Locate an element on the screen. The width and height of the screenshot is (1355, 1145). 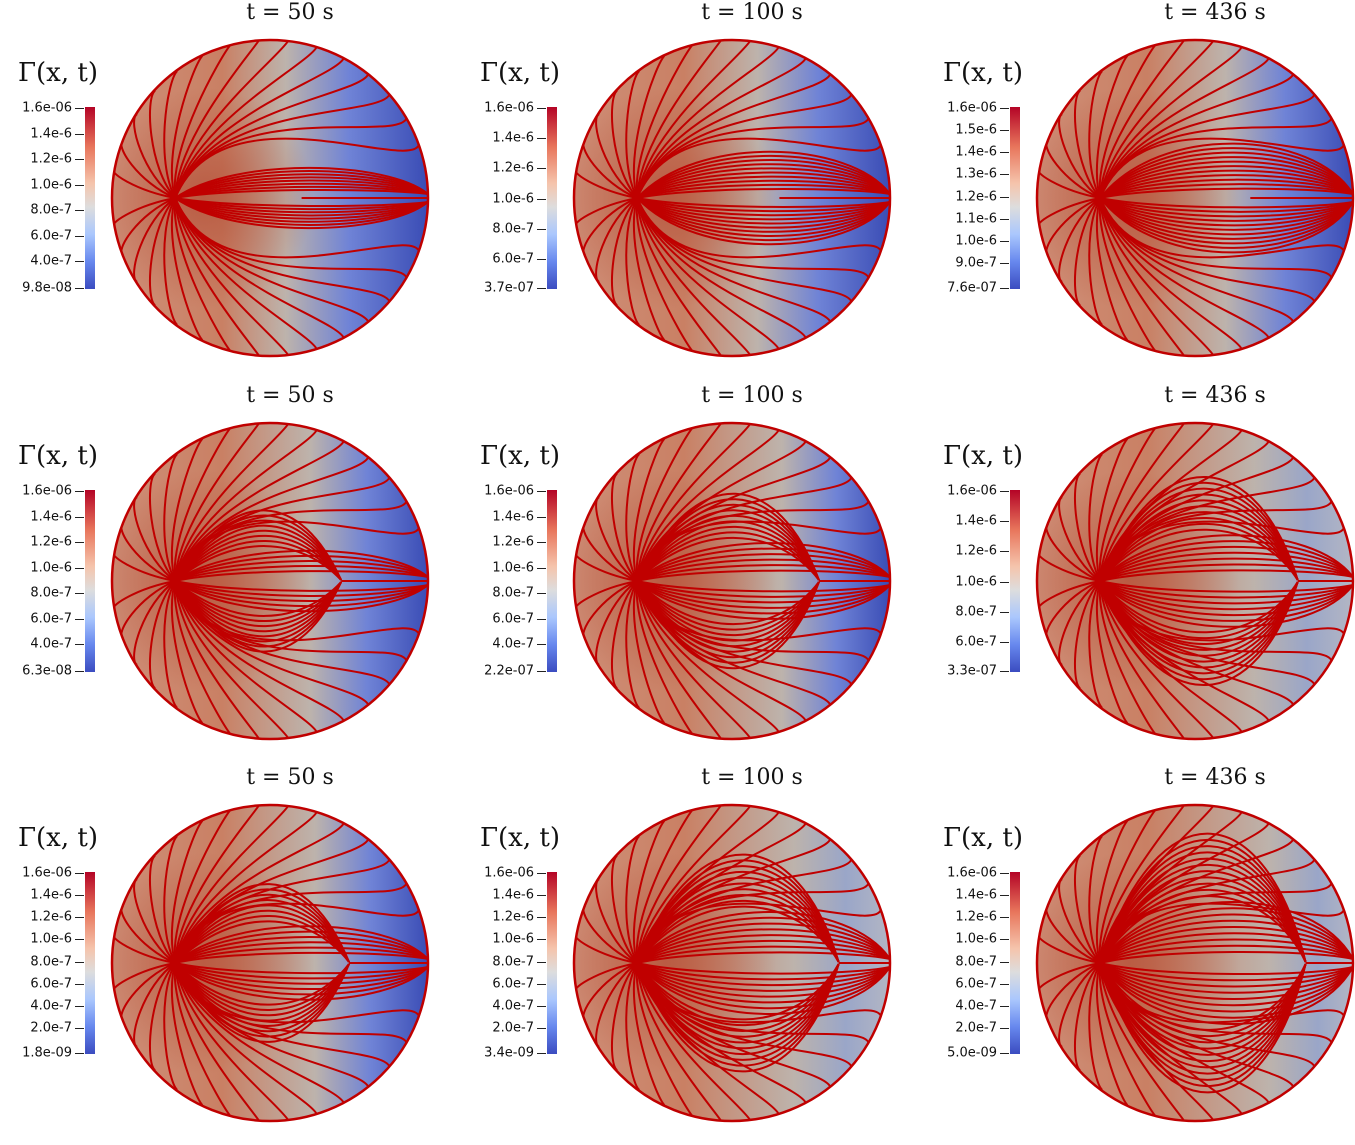
colorbar-tick-label: 9.8e-08 is located at coordinates (47, 288).